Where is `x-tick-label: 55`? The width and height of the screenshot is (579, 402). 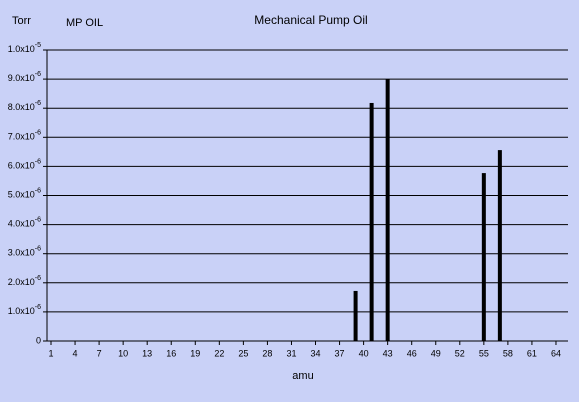
x-tick-label: 55 is located at coordinates (484, 353).